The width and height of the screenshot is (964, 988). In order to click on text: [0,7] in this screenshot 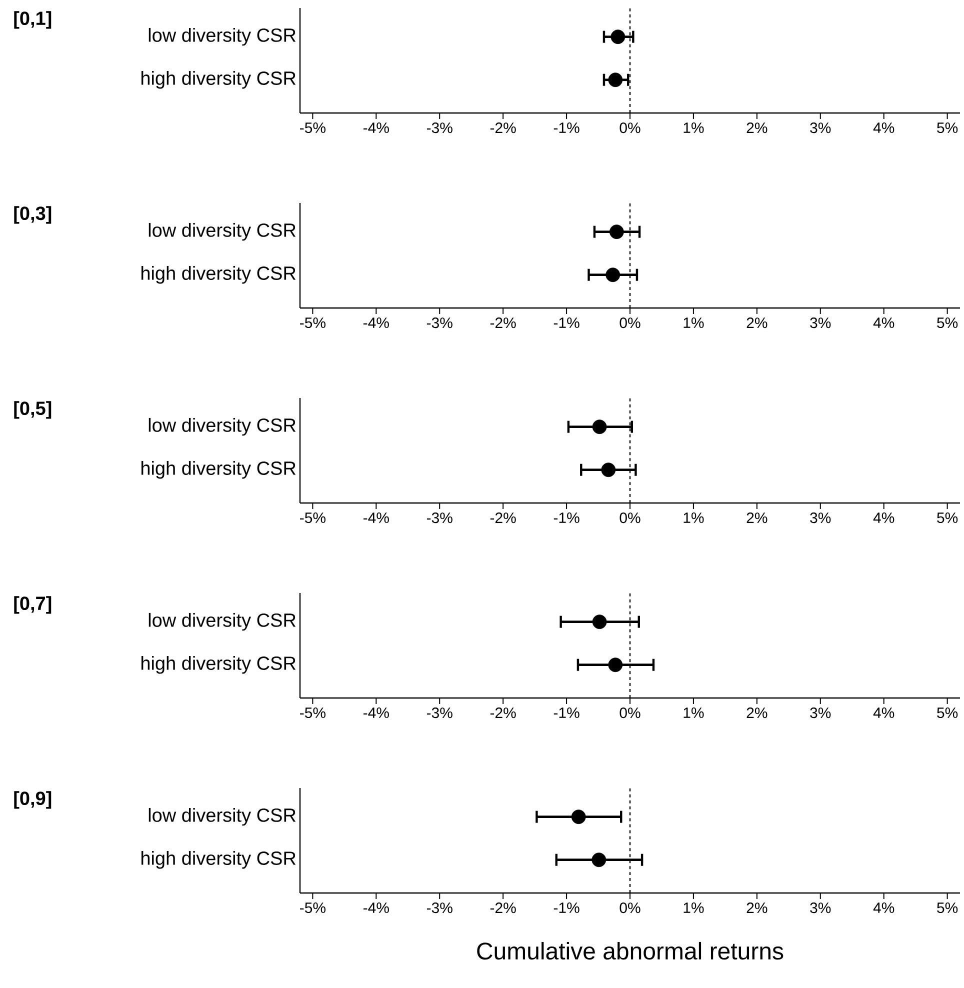, I will do `click(33, 605)`.